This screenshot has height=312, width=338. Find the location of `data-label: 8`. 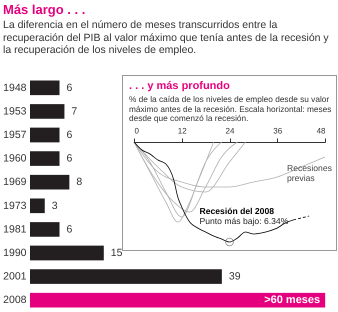

data-label: 8 is located at coordinates (79, 182).